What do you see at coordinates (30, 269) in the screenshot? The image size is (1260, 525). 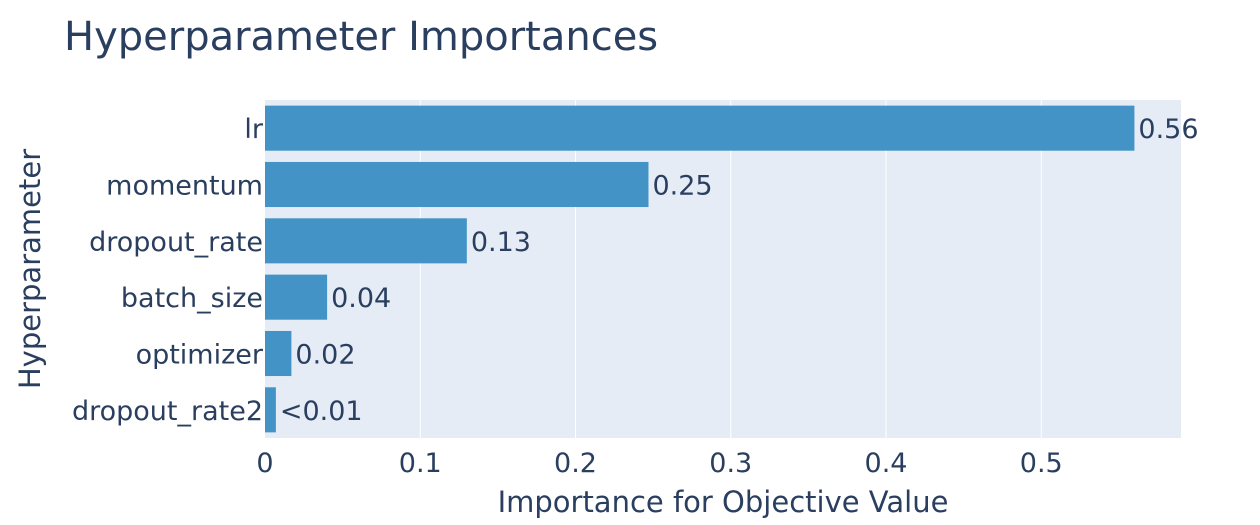 I see `y-axis-title: Hyperparameter` at bounding box center [30, 269].